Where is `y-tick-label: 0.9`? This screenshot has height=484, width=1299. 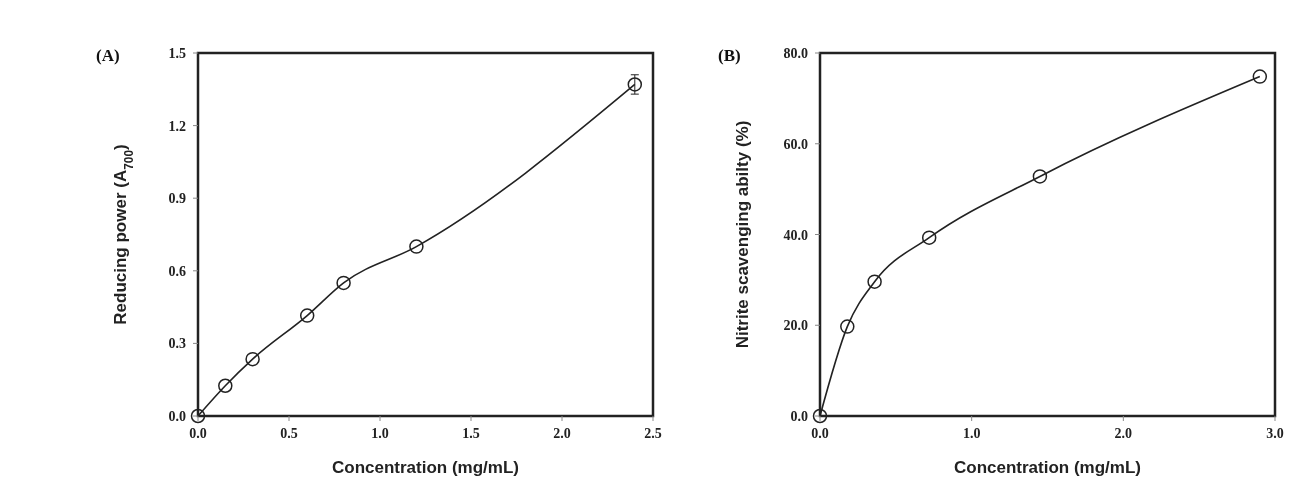
y-tick-label: 0.9 is located at coordinates (177, 199).